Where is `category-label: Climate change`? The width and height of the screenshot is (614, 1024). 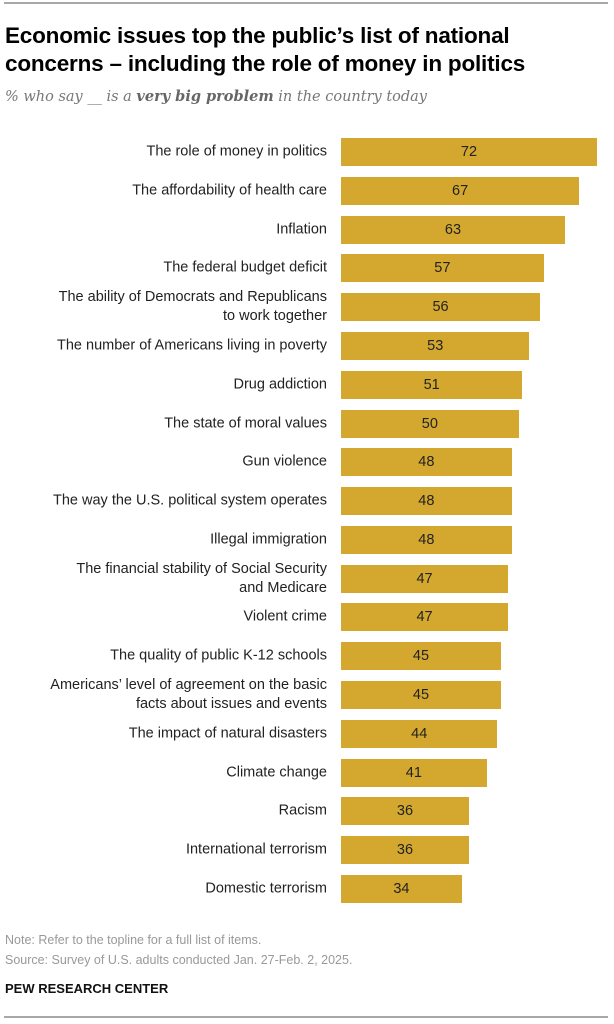 category-label: Climate change is located at coordinates (276, 772).